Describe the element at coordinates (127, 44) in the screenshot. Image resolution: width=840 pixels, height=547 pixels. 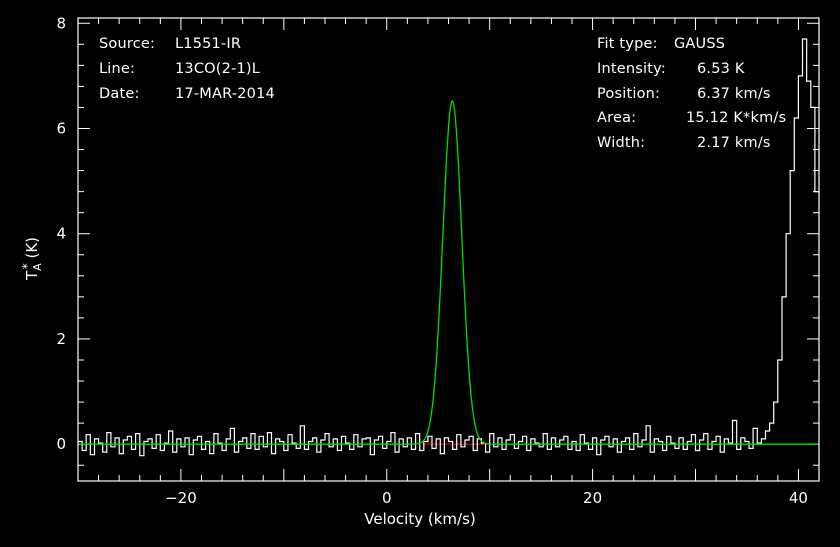
I see `source-label: Source:` at that location.